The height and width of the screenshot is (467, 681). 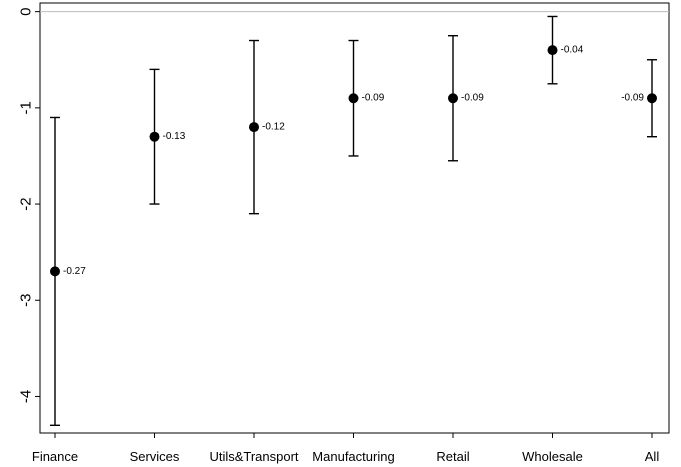 I want to click on data-label: -0.04, so click(x=572, y=50).